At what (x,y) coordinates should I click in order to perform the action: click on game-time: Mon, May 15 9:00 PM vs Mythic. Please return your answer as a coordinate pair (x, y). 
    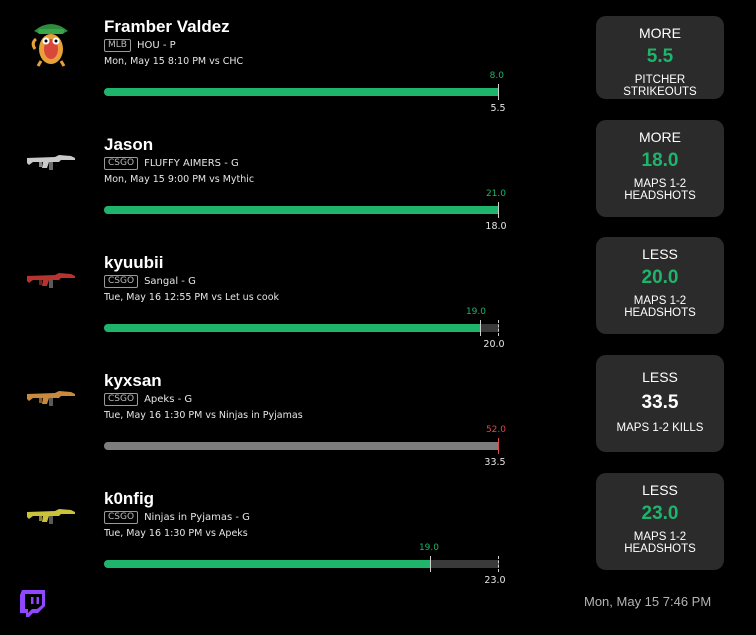
    Looking at the image, I should click on (179, 179).